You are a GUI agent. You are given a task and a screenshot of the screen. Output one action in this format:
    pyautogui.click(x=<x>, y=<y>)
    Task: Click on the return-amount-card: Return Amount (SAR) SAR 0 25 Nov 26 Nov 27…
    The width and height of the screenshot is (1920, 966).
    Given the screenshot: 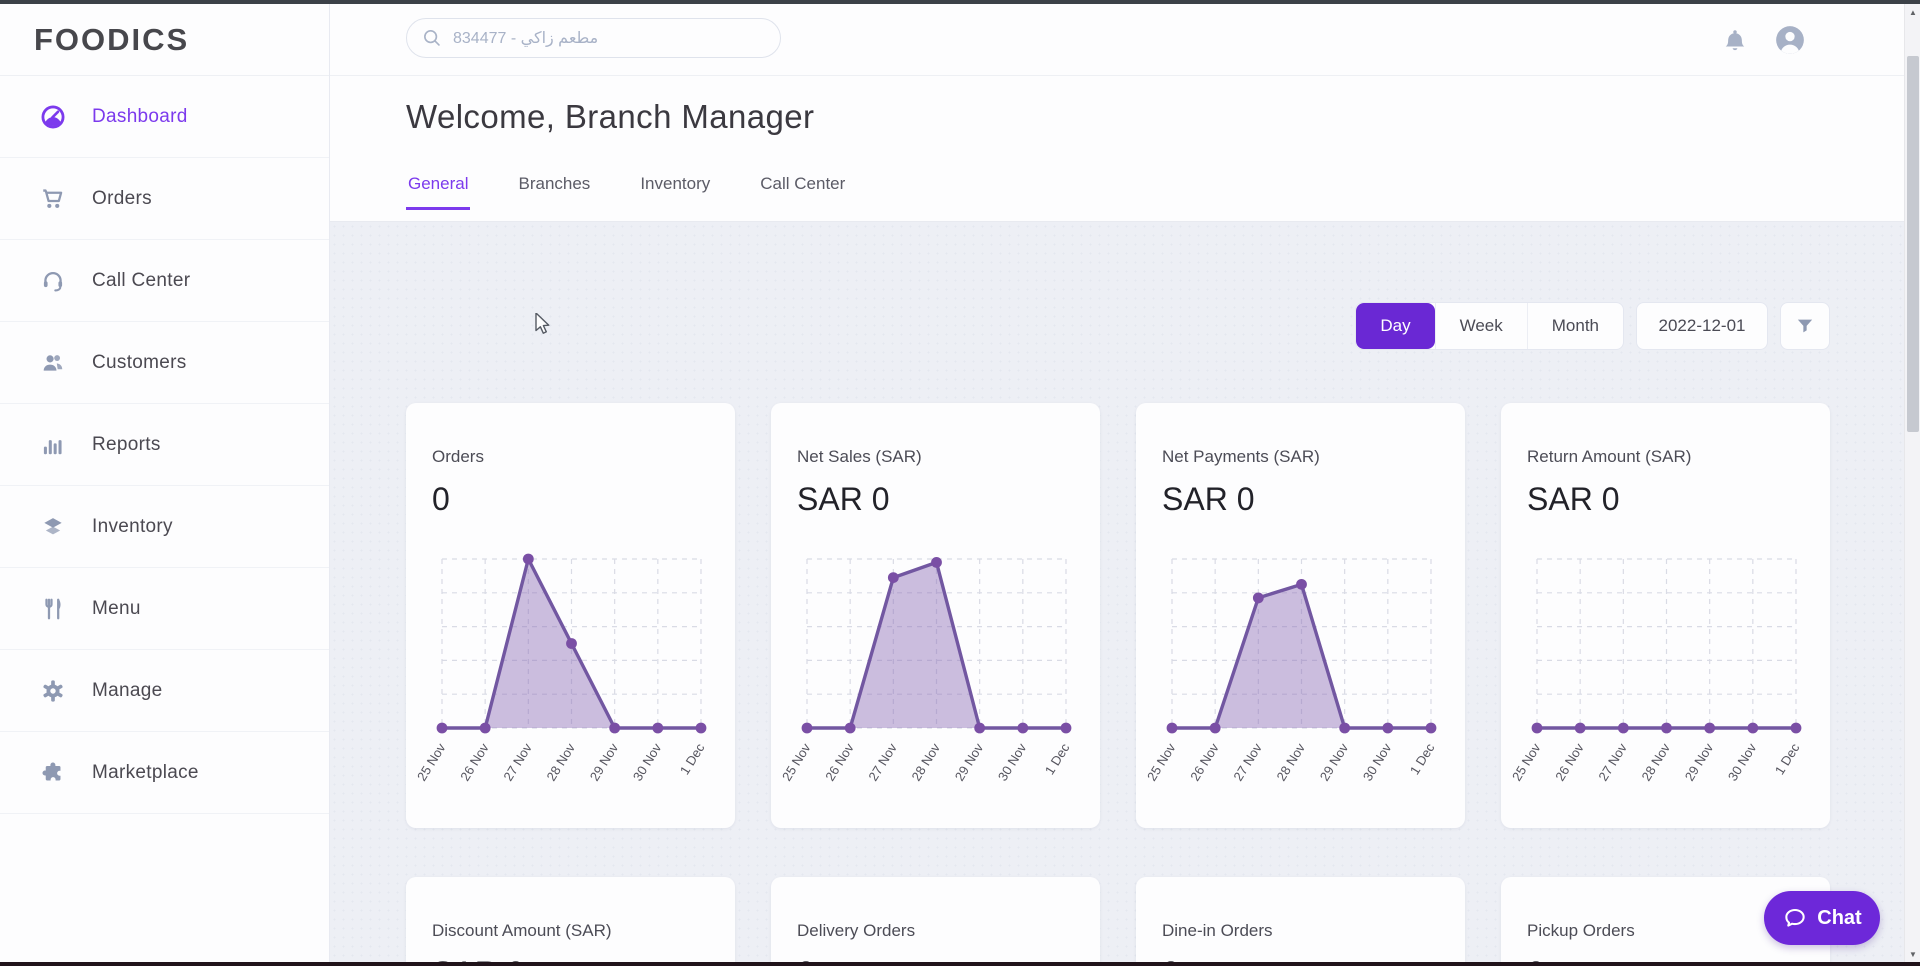 What is the action you would take?
    pyautogui.click(x=1665, y=615)
    